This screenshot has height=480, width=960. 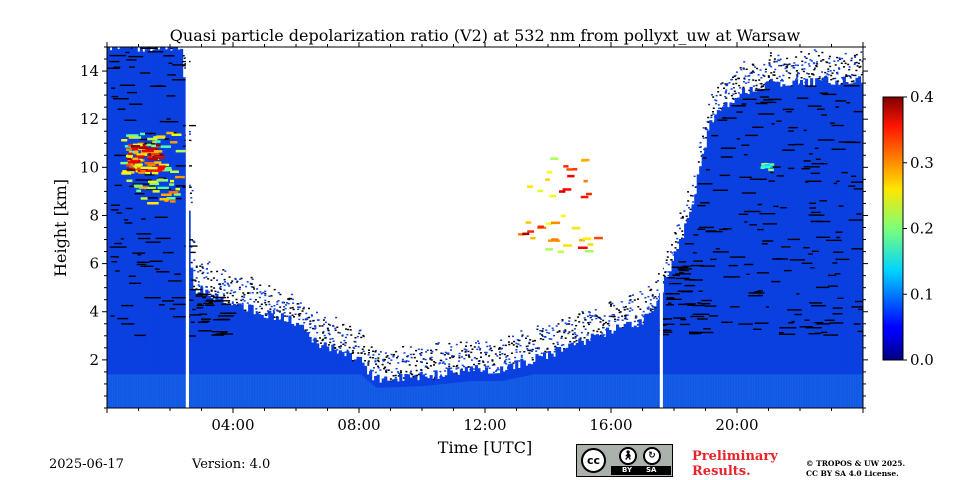 I want to click on feature-cirrus-core, so click(x=143, y=170).